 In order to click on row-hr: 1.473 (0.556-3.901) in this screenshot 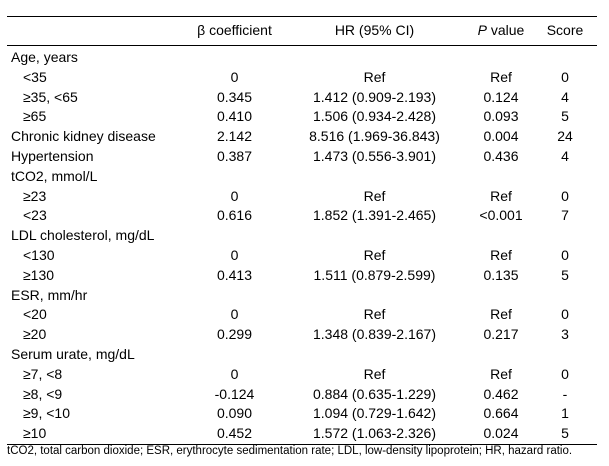, I will do `click(374, 156)`.